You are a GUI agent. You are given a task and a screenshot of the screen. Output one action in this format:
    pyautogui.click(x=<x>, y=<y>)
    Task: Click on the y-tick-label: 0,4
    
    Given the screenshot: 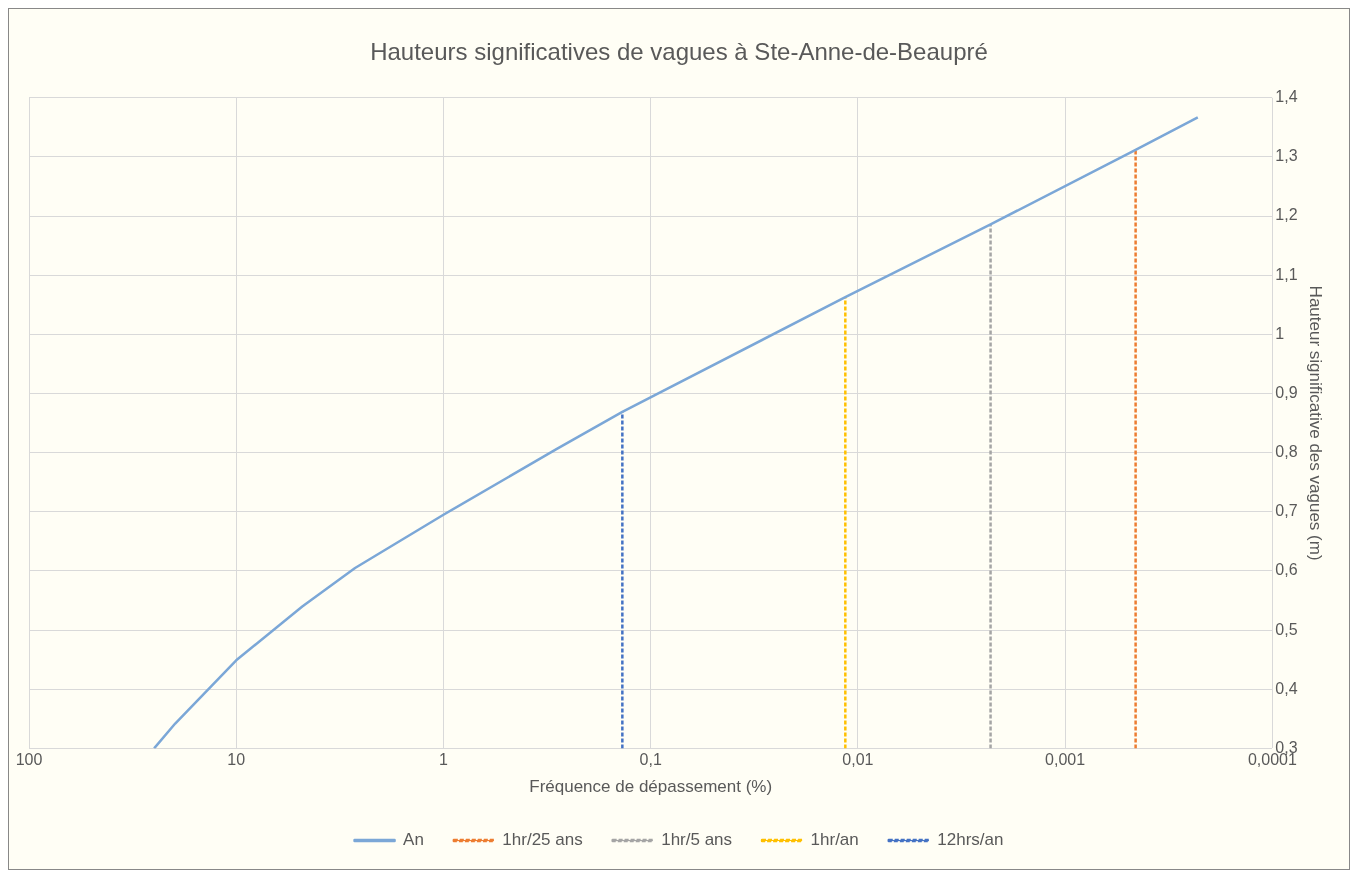 What is the action you would take?
    pyautogui.click(x=1286, y=688)
    